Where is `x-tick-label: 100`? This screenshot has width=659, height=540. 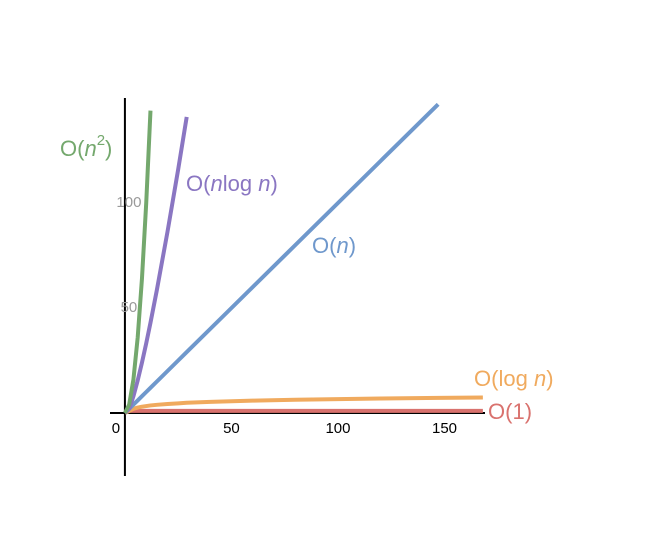
x-tick-label: 100 is located at coordinates (337, 428).